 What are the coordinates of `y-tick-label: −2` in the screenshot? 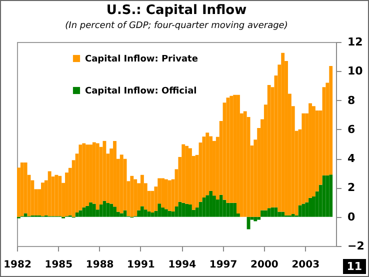 It's located at (356, 246).